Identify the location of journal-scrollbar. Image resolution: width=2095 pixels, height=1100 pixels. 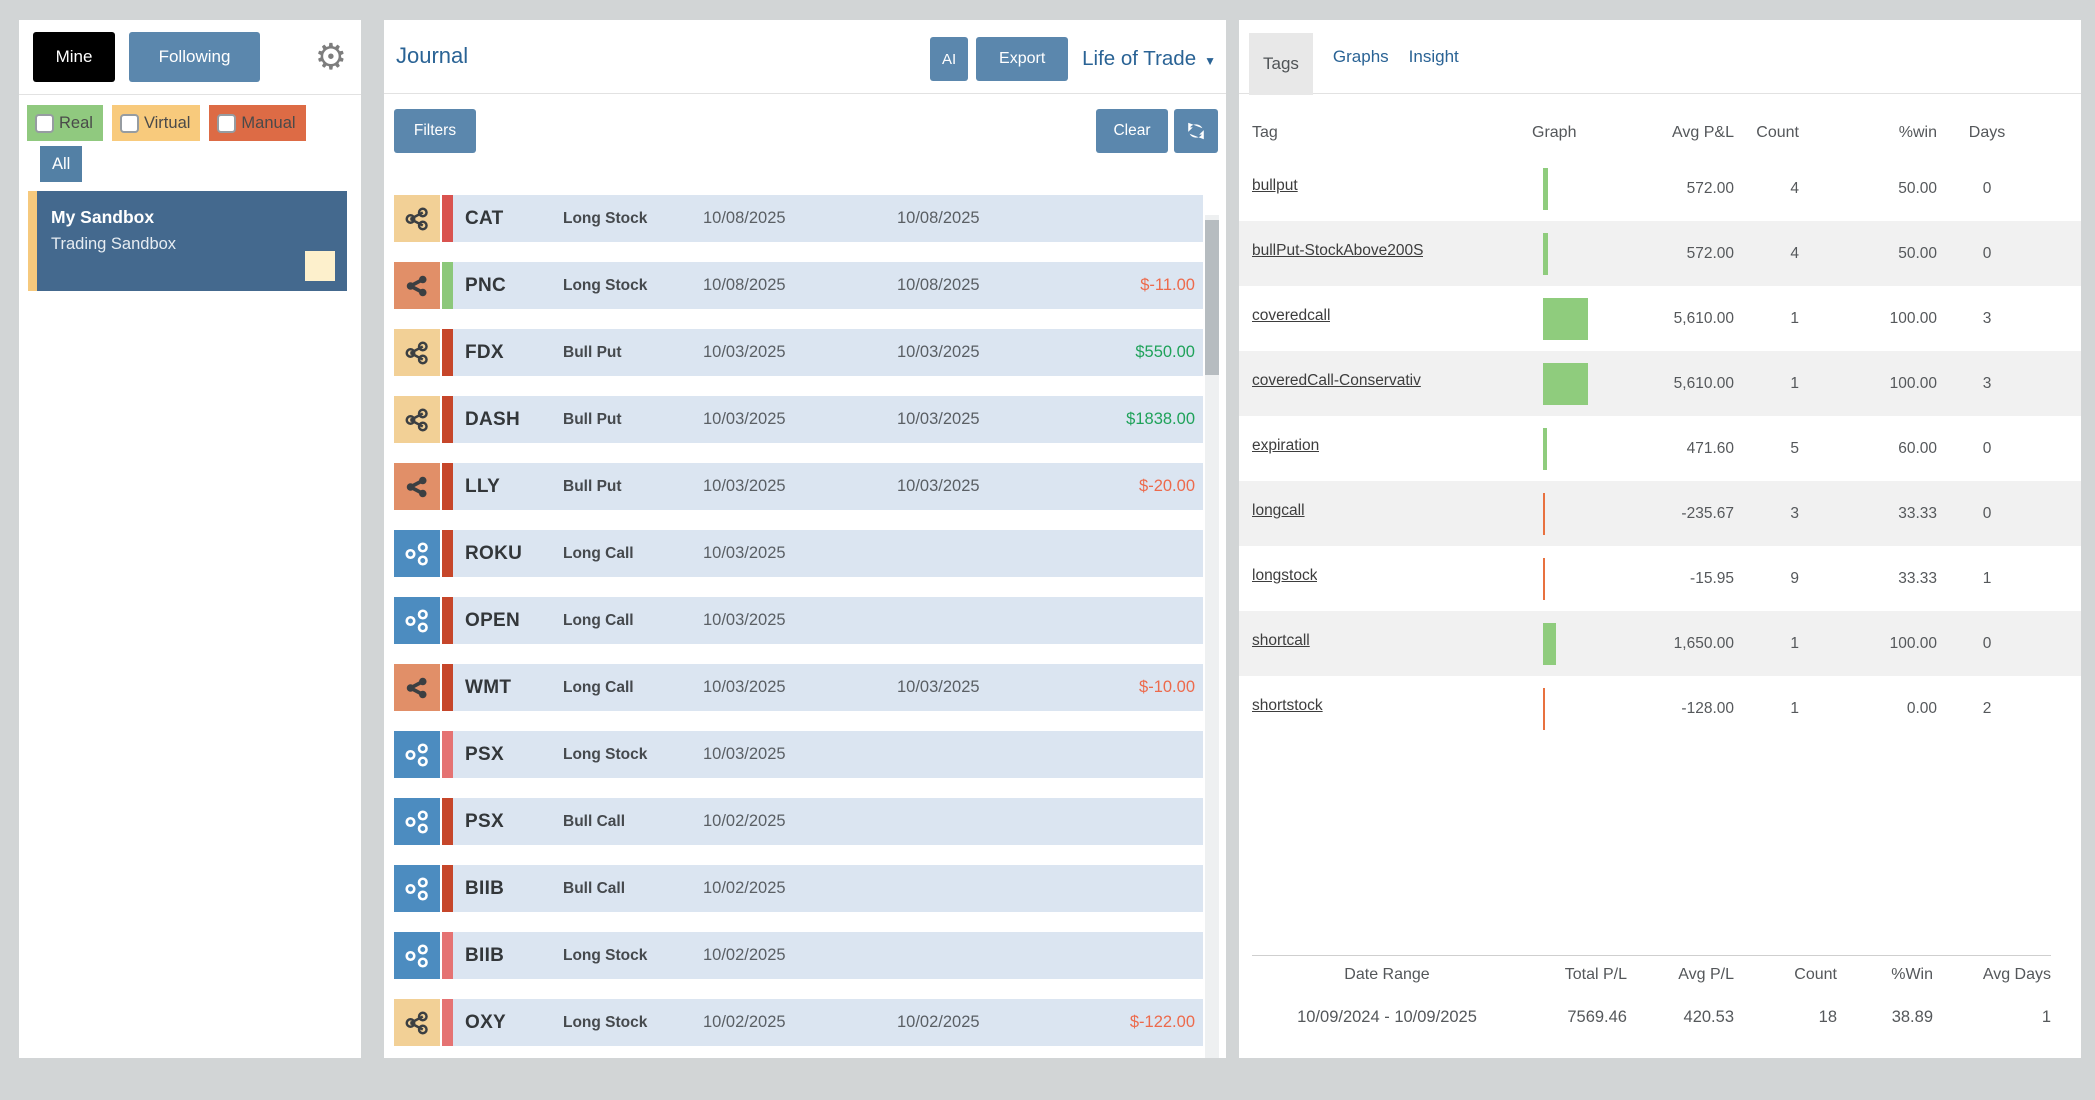
(1212, 636).